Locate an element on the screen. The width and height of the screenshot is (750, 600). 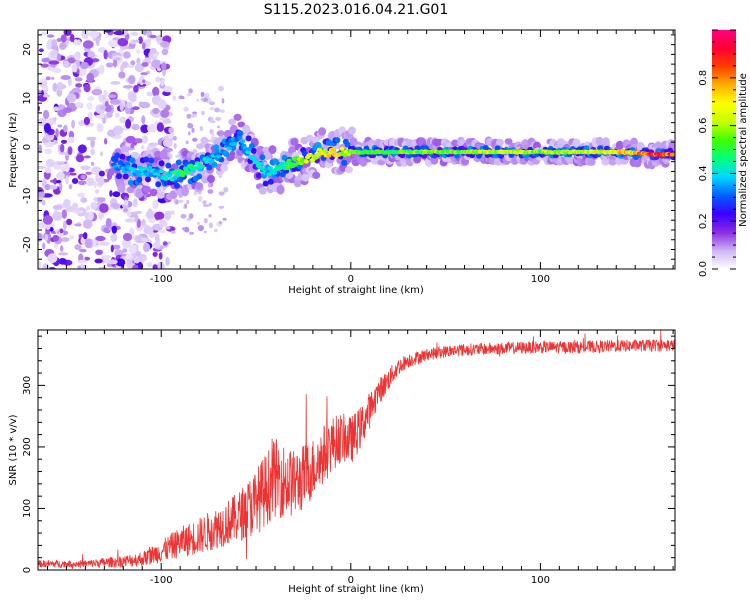
tick-label: -10 is located at coordinates (27, 196).